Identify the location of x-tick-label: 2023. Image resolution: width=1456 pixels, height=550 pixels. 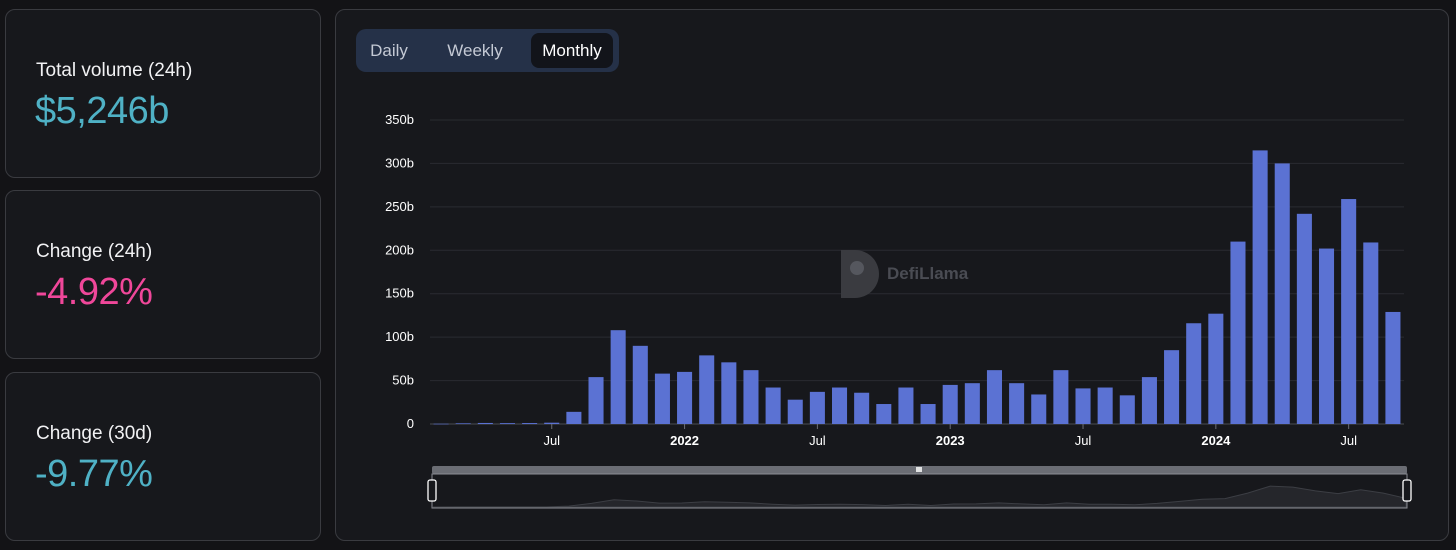
(950, 440).